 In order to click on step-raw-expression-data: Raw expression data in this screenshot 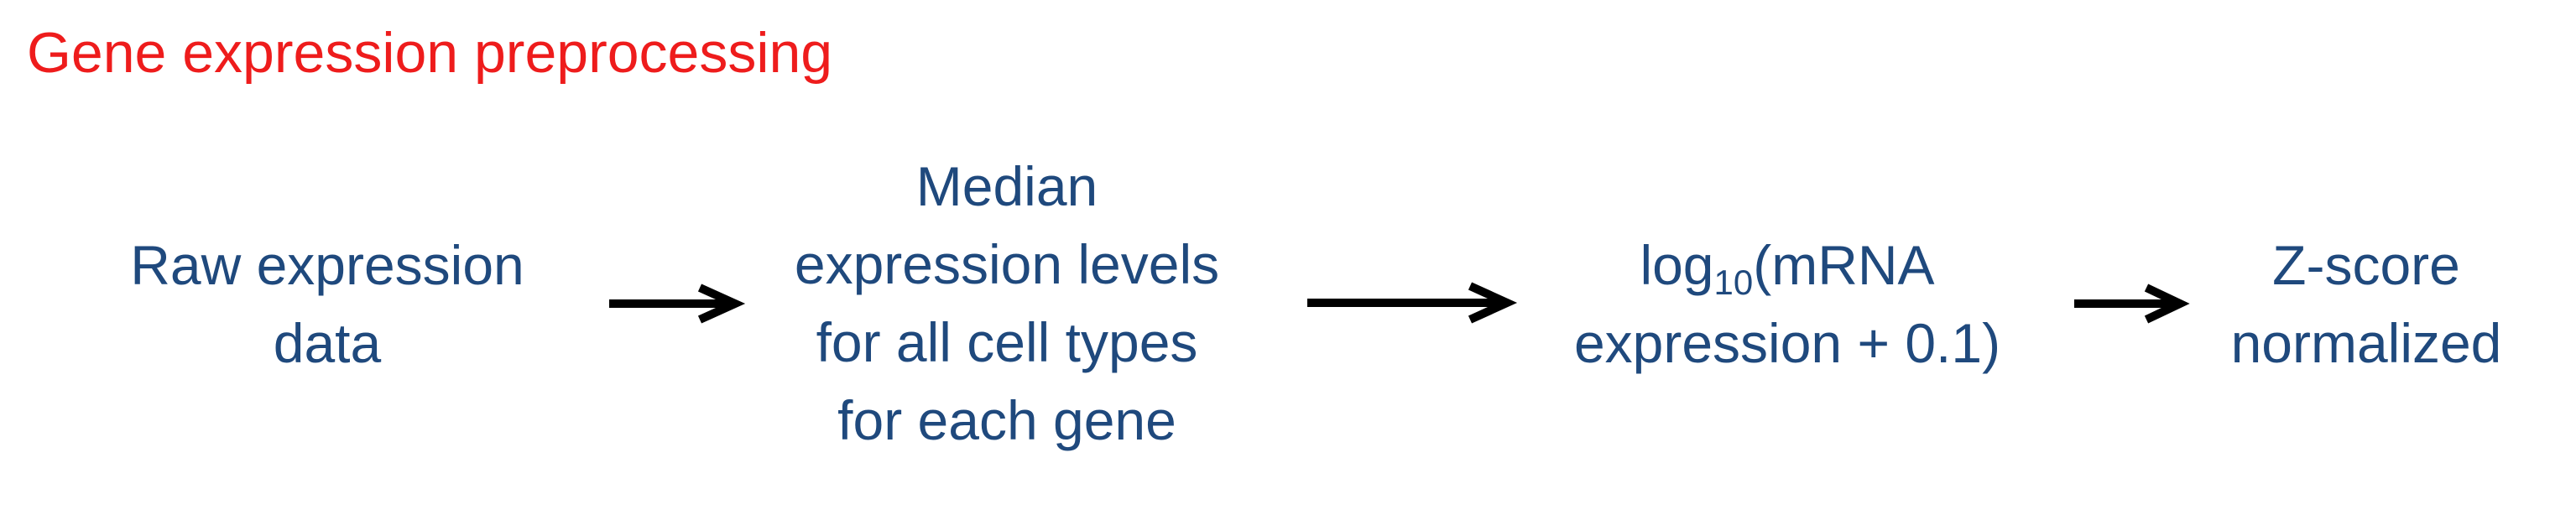, I will do `click(327, 304)`.